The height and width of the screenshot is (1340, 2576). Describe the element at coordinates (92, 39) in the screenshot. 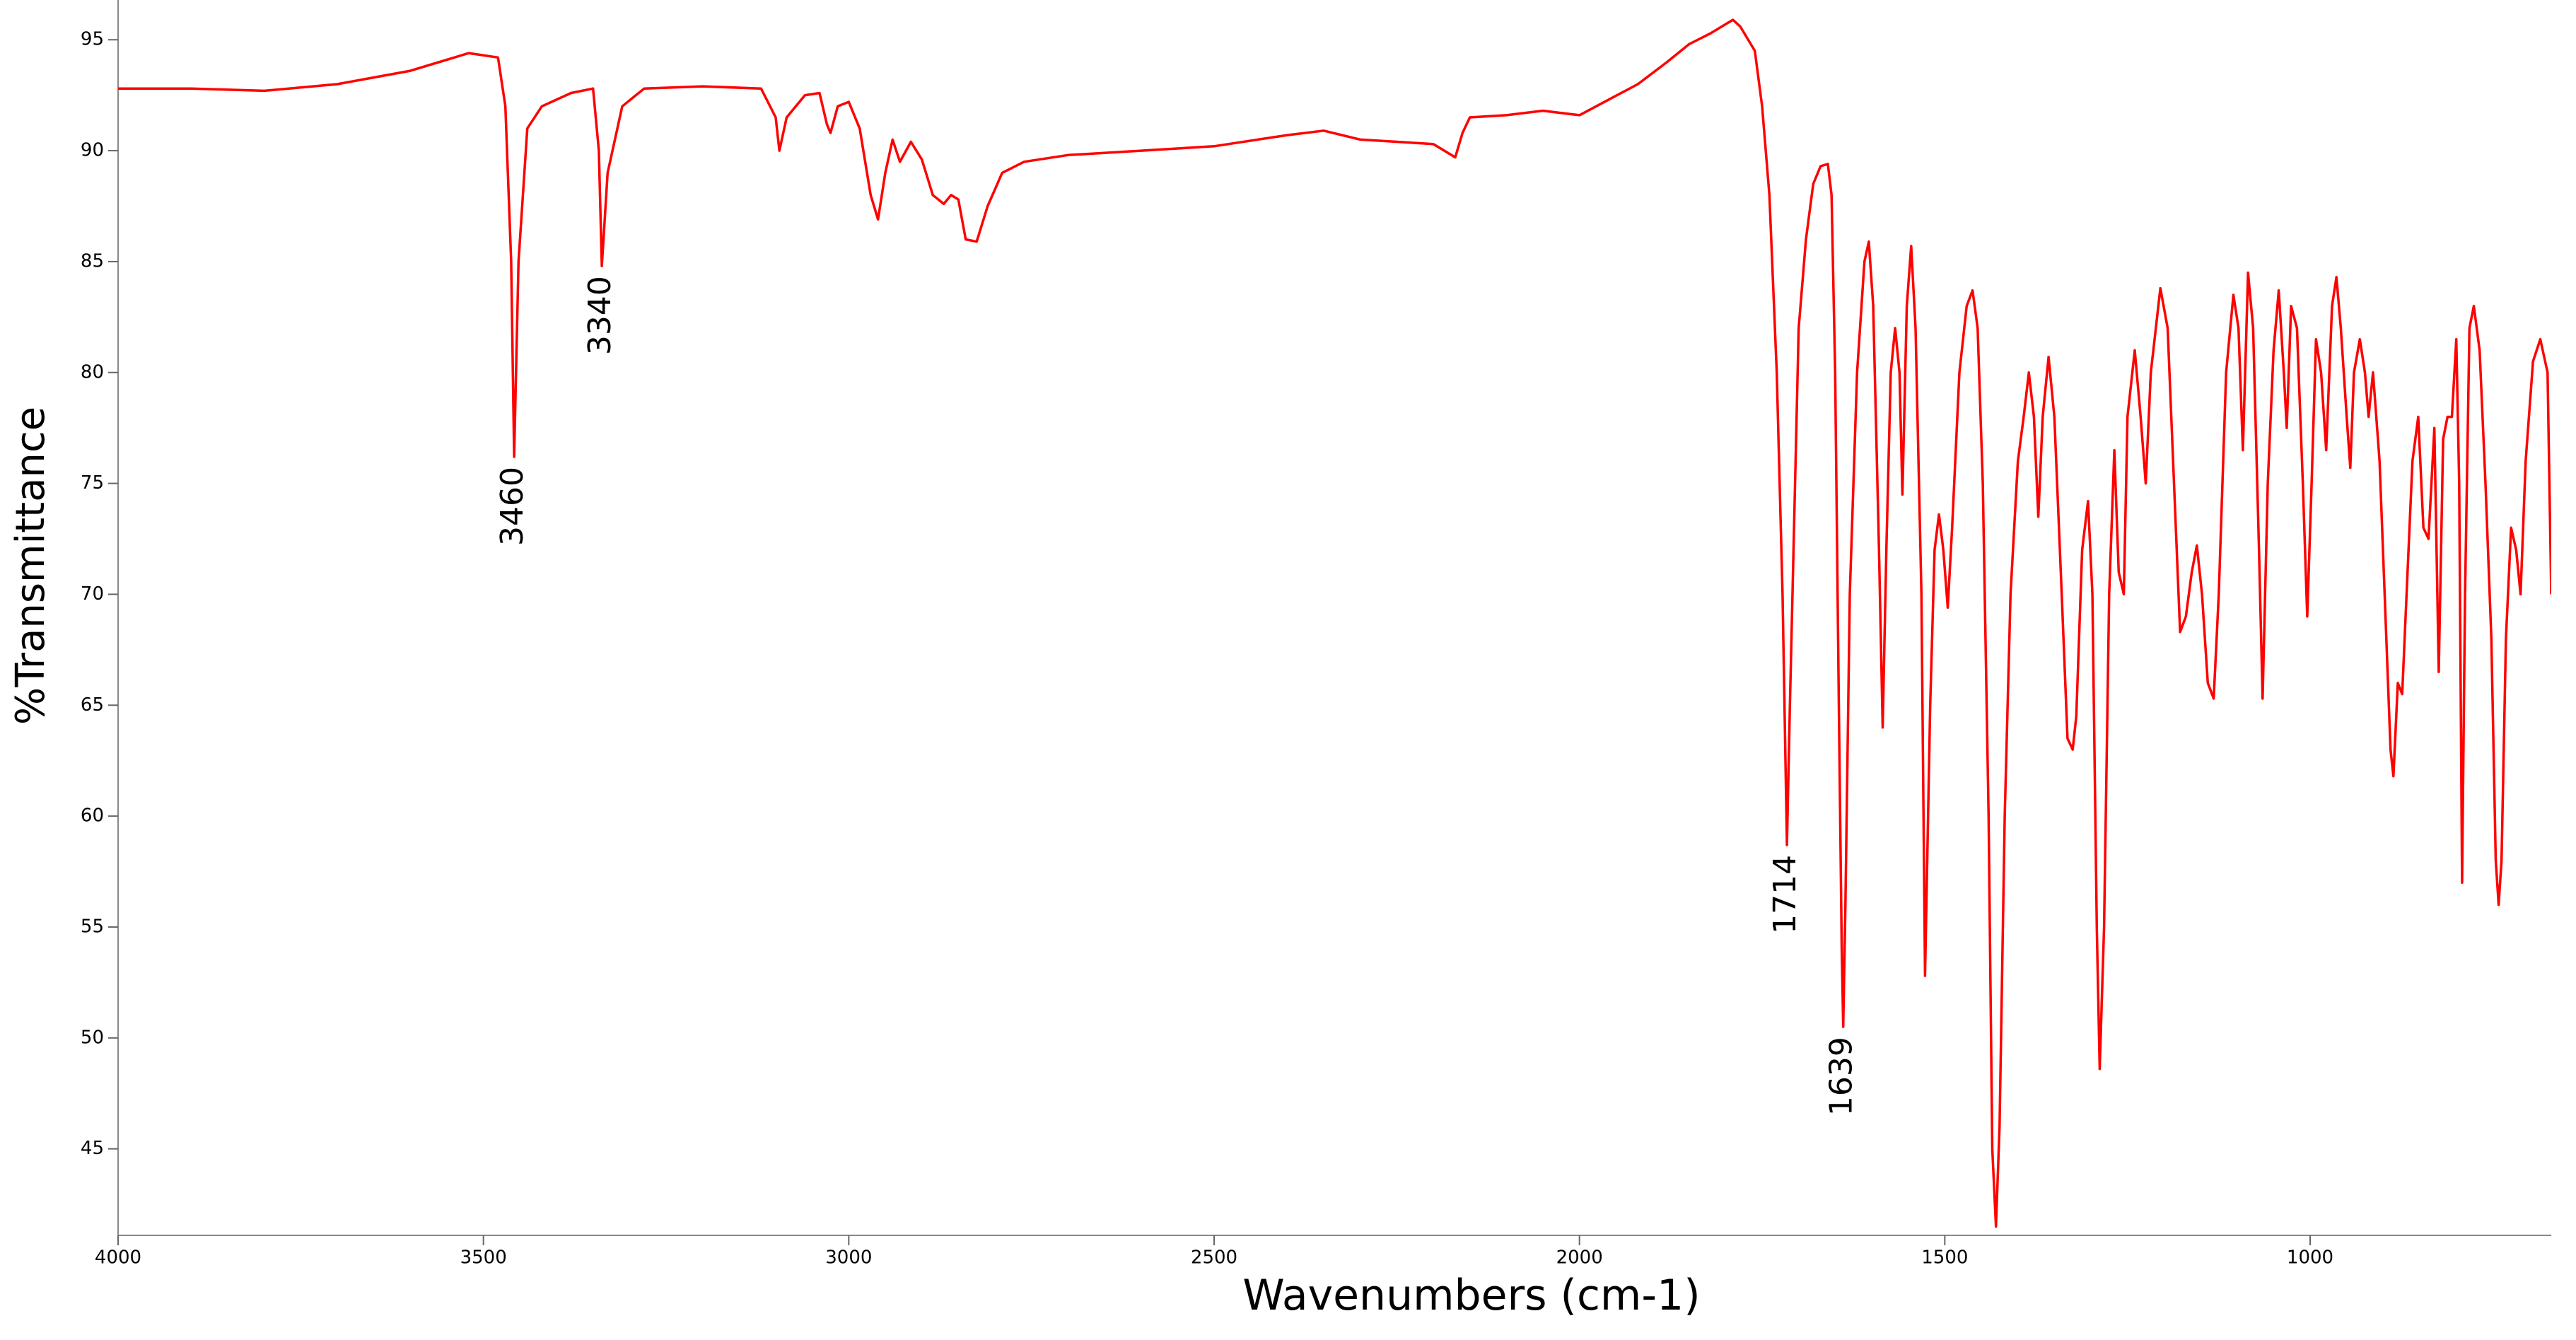

I see `y-tick-label: 95` at that location.